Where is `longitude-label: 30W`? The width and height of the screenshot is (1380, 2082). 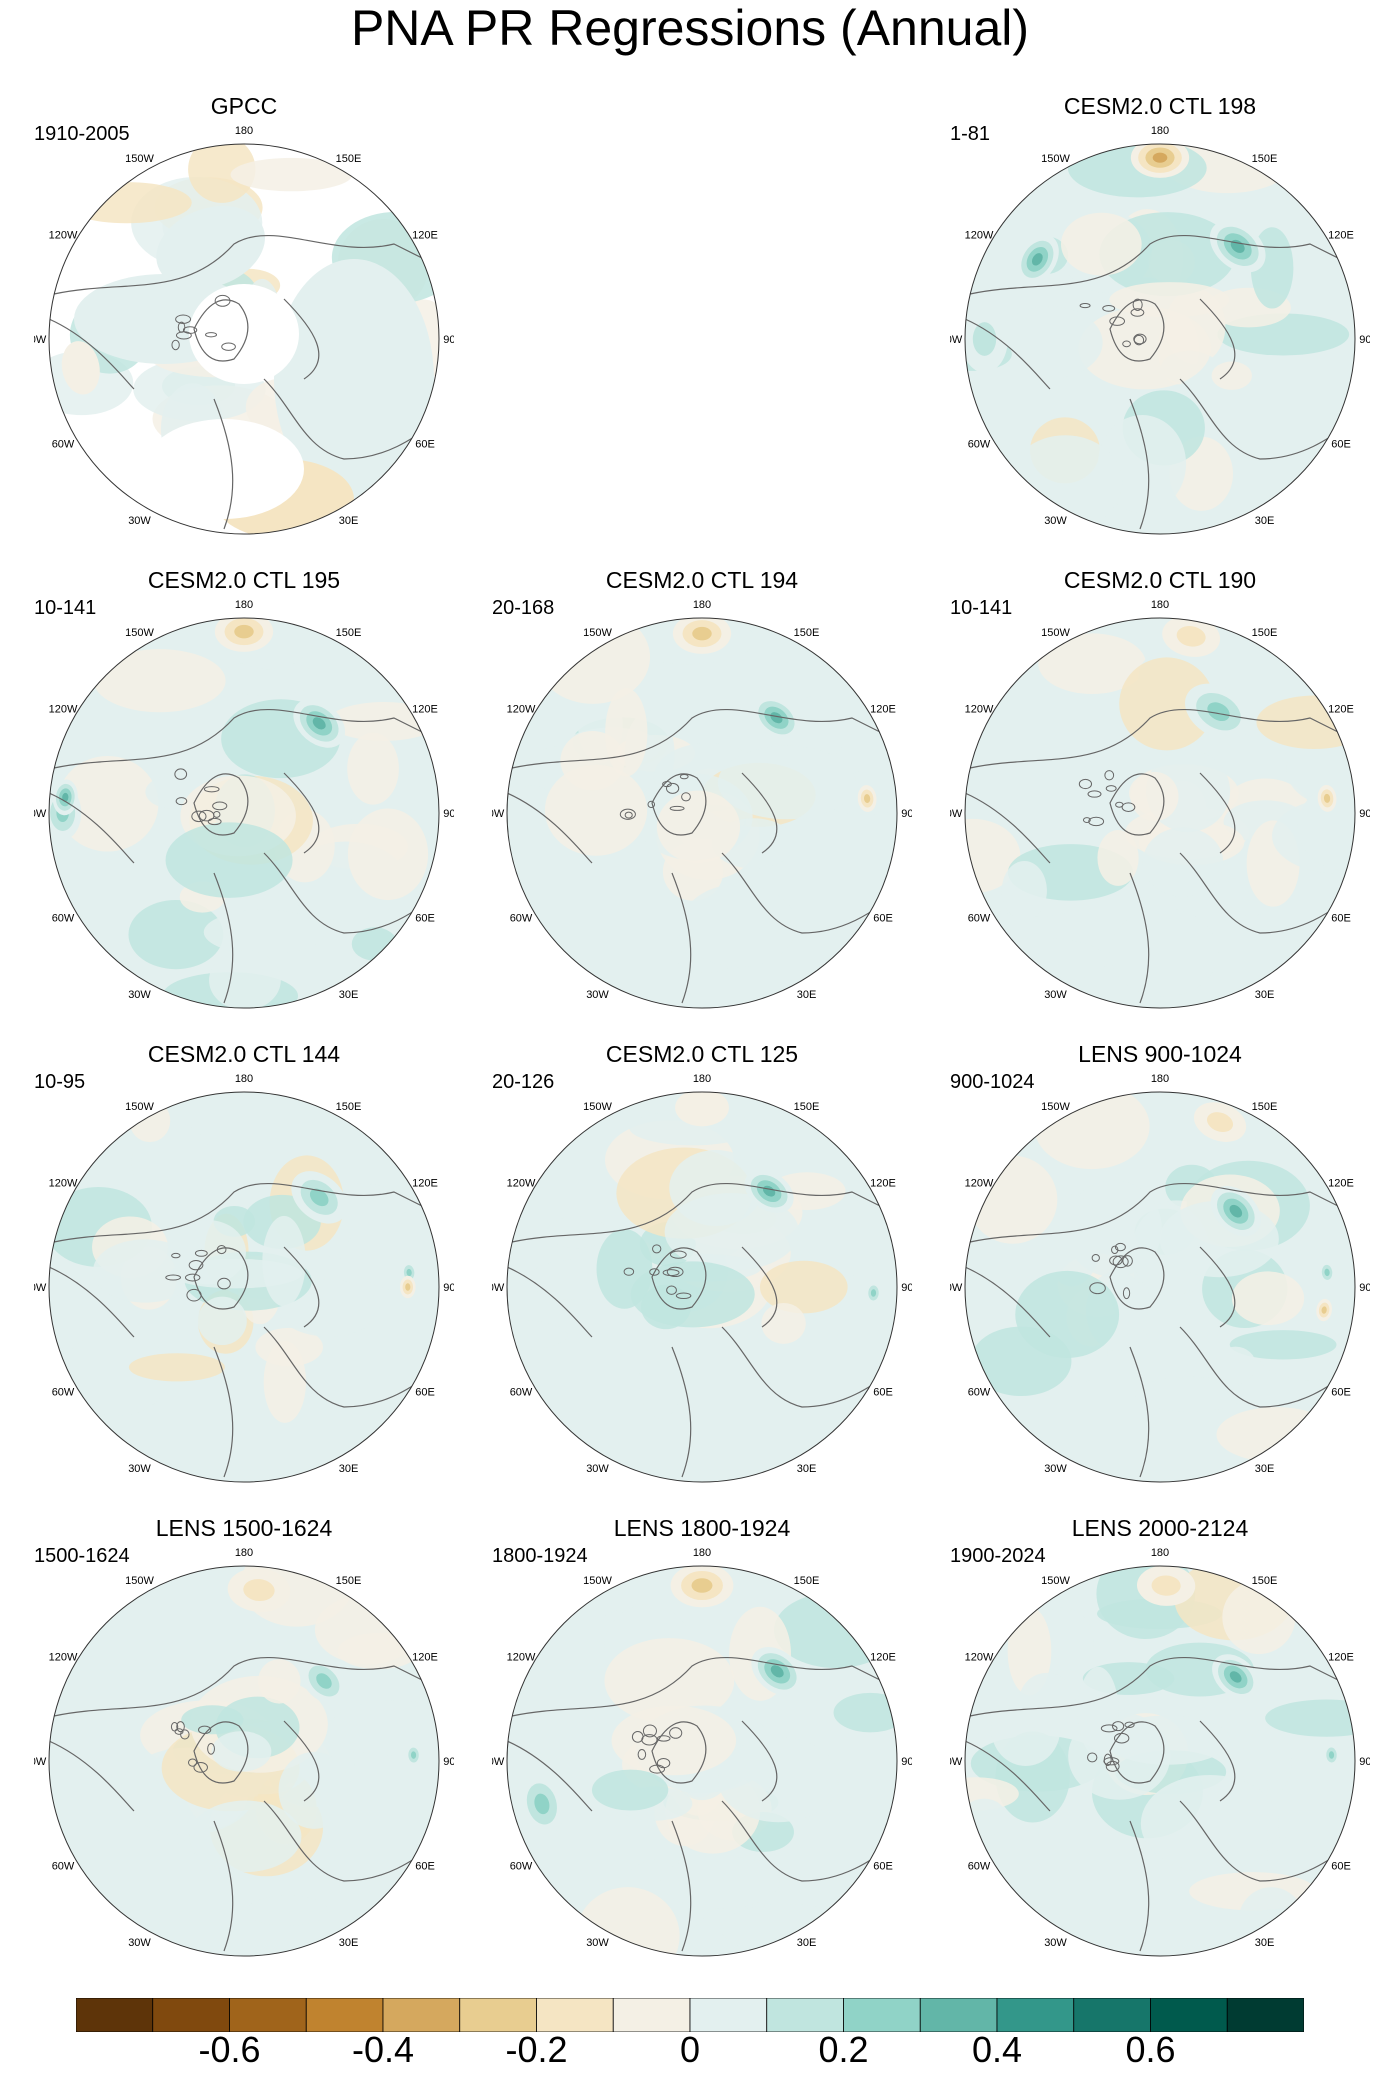
longitude-label: 30W is located at coordinates (1055, 1469).